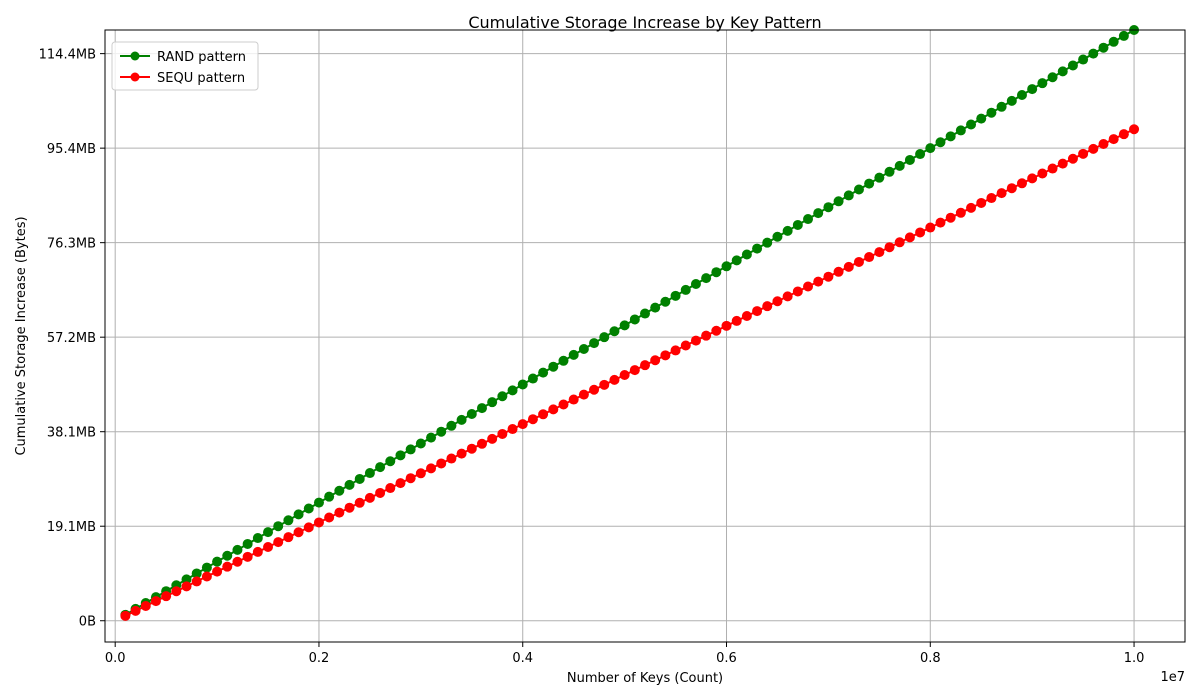 The width and height of the screenshot is (1200, 700). Describe the element at coordinates (930, 658) in the screenshot. I see `x-tick-label: 0.8` at that location.